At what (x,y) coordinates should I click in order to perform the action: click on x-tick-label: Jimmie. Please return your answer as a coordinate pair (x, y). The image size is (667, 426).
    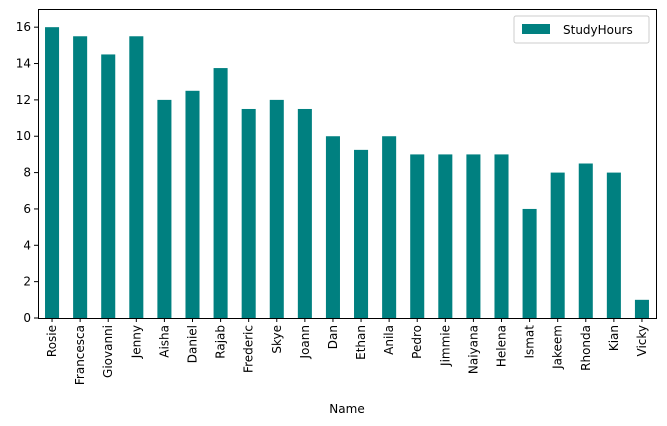
    Looking at the image, I should click on (445, 346).